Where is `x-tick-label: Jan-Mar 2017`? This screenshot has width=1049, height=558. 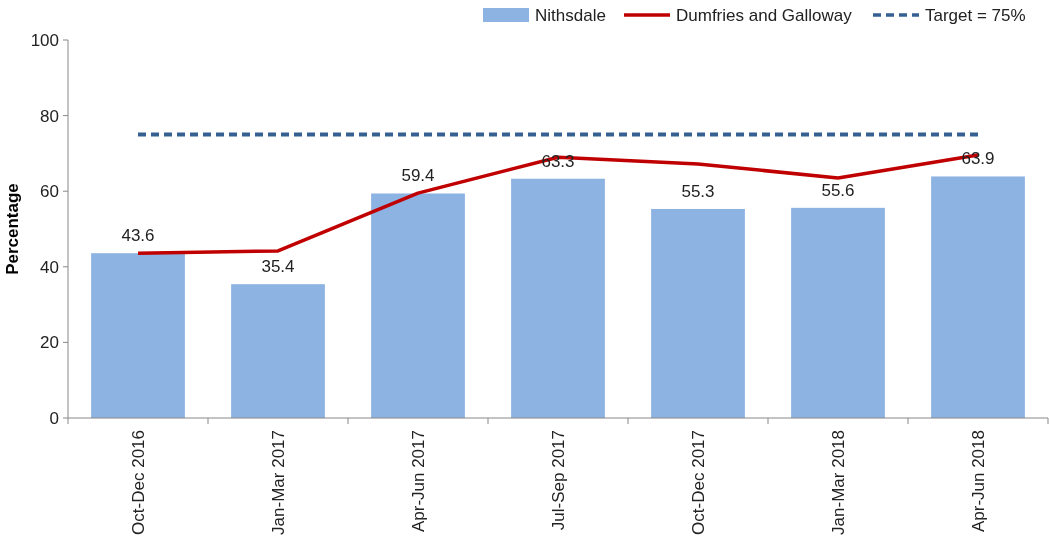 x-tick-label: Jan-Mar 2017 is located at coordinates (278, 482).